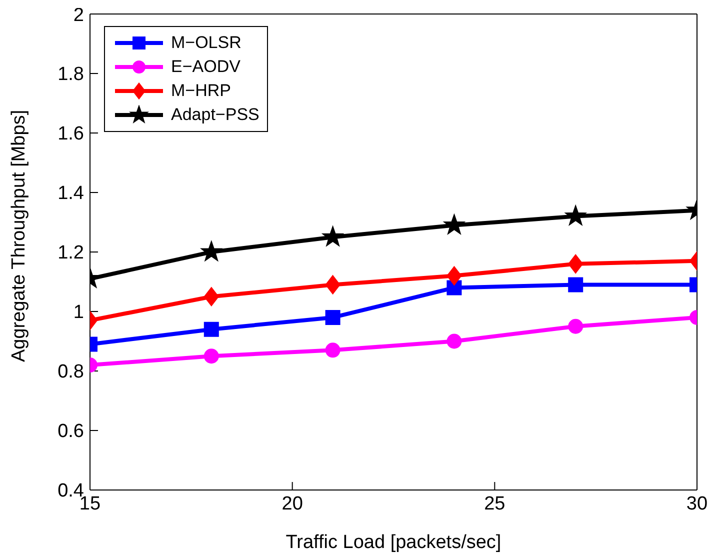 The width and height of the screenshot is (713, 559). What do you see at coordinates (71, 193) in the screenshot?
I see `y-tick-label: 1.4` at bounding box center [71, 193].